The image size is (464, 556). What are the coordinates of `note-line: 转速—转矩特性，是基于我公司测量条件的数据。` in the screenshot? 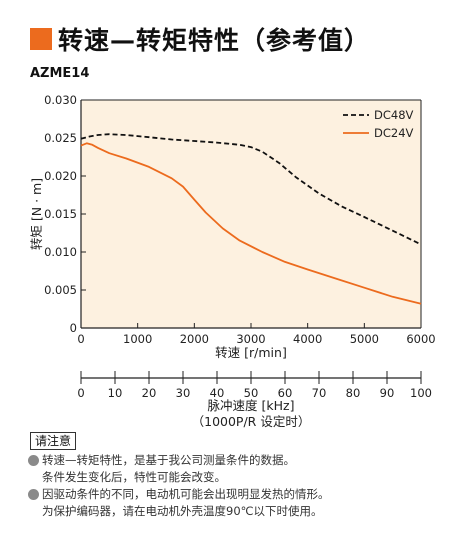 It's located at (168, 460).